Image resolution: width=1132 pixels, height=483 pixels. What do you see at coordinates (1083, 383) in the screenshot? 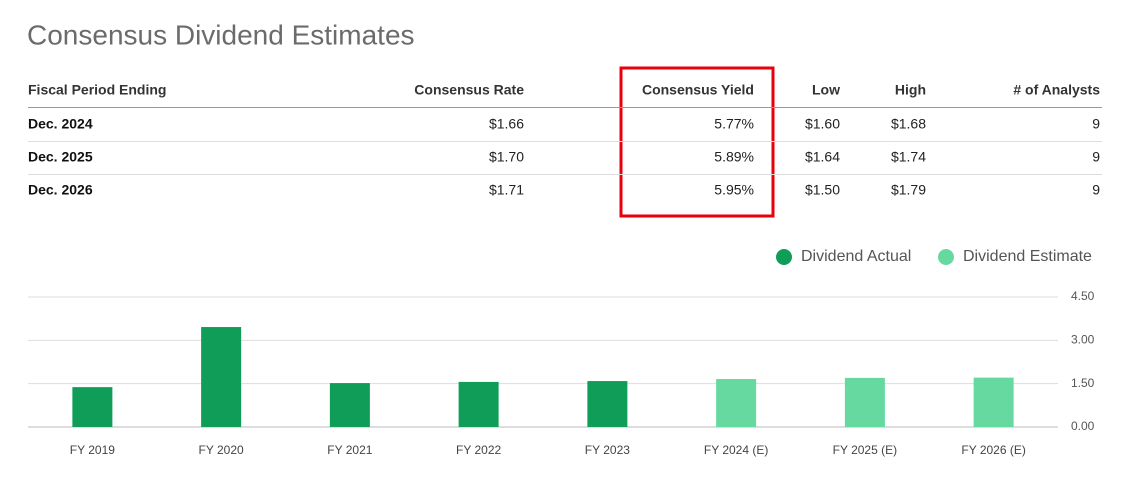
I see `y-tick-label: 1.50` at bounding box center [1083, 383].